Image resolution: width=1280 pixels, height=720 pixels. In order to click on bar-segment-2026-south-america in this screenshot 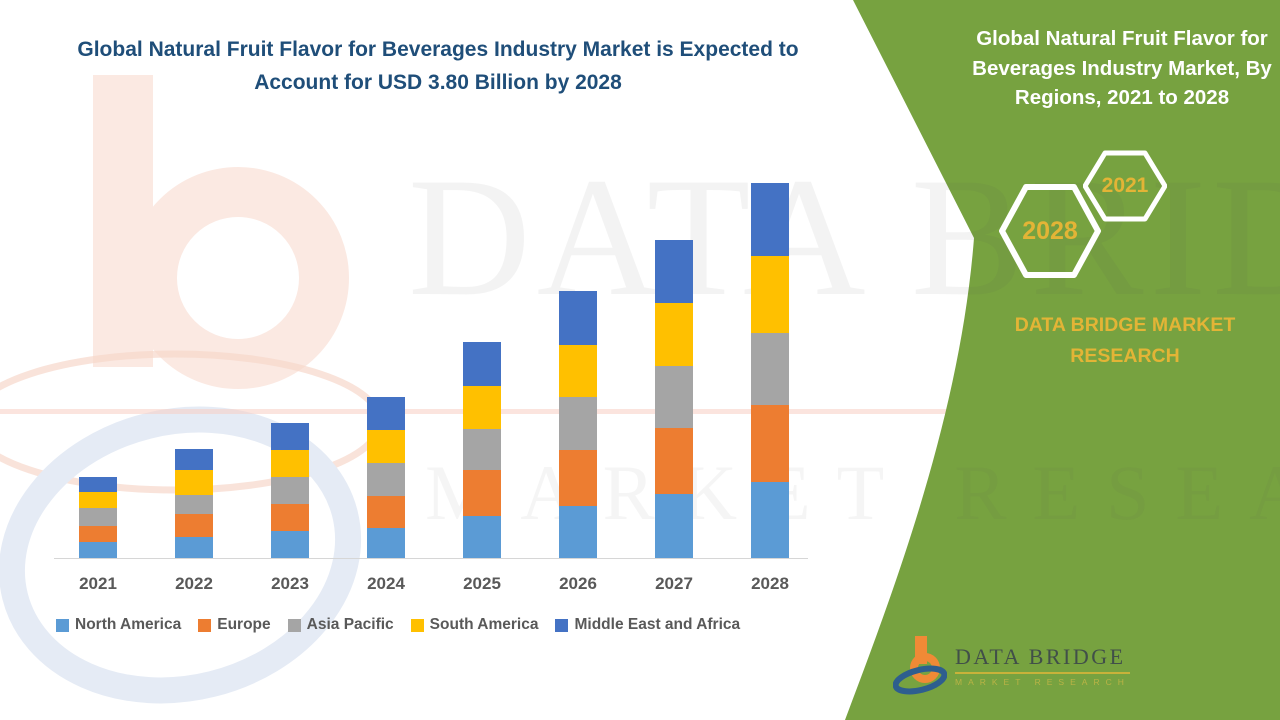, I will do `click(578, 371)`.